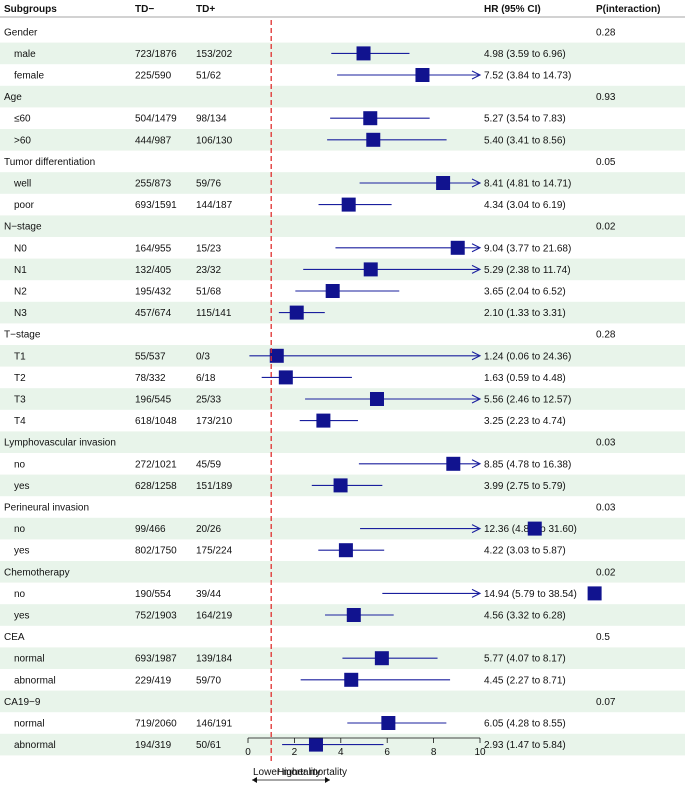 Image resolution: width=685 pixels, height=787 pixels. I want to click on group-label: T−stage, so click(22, 335).